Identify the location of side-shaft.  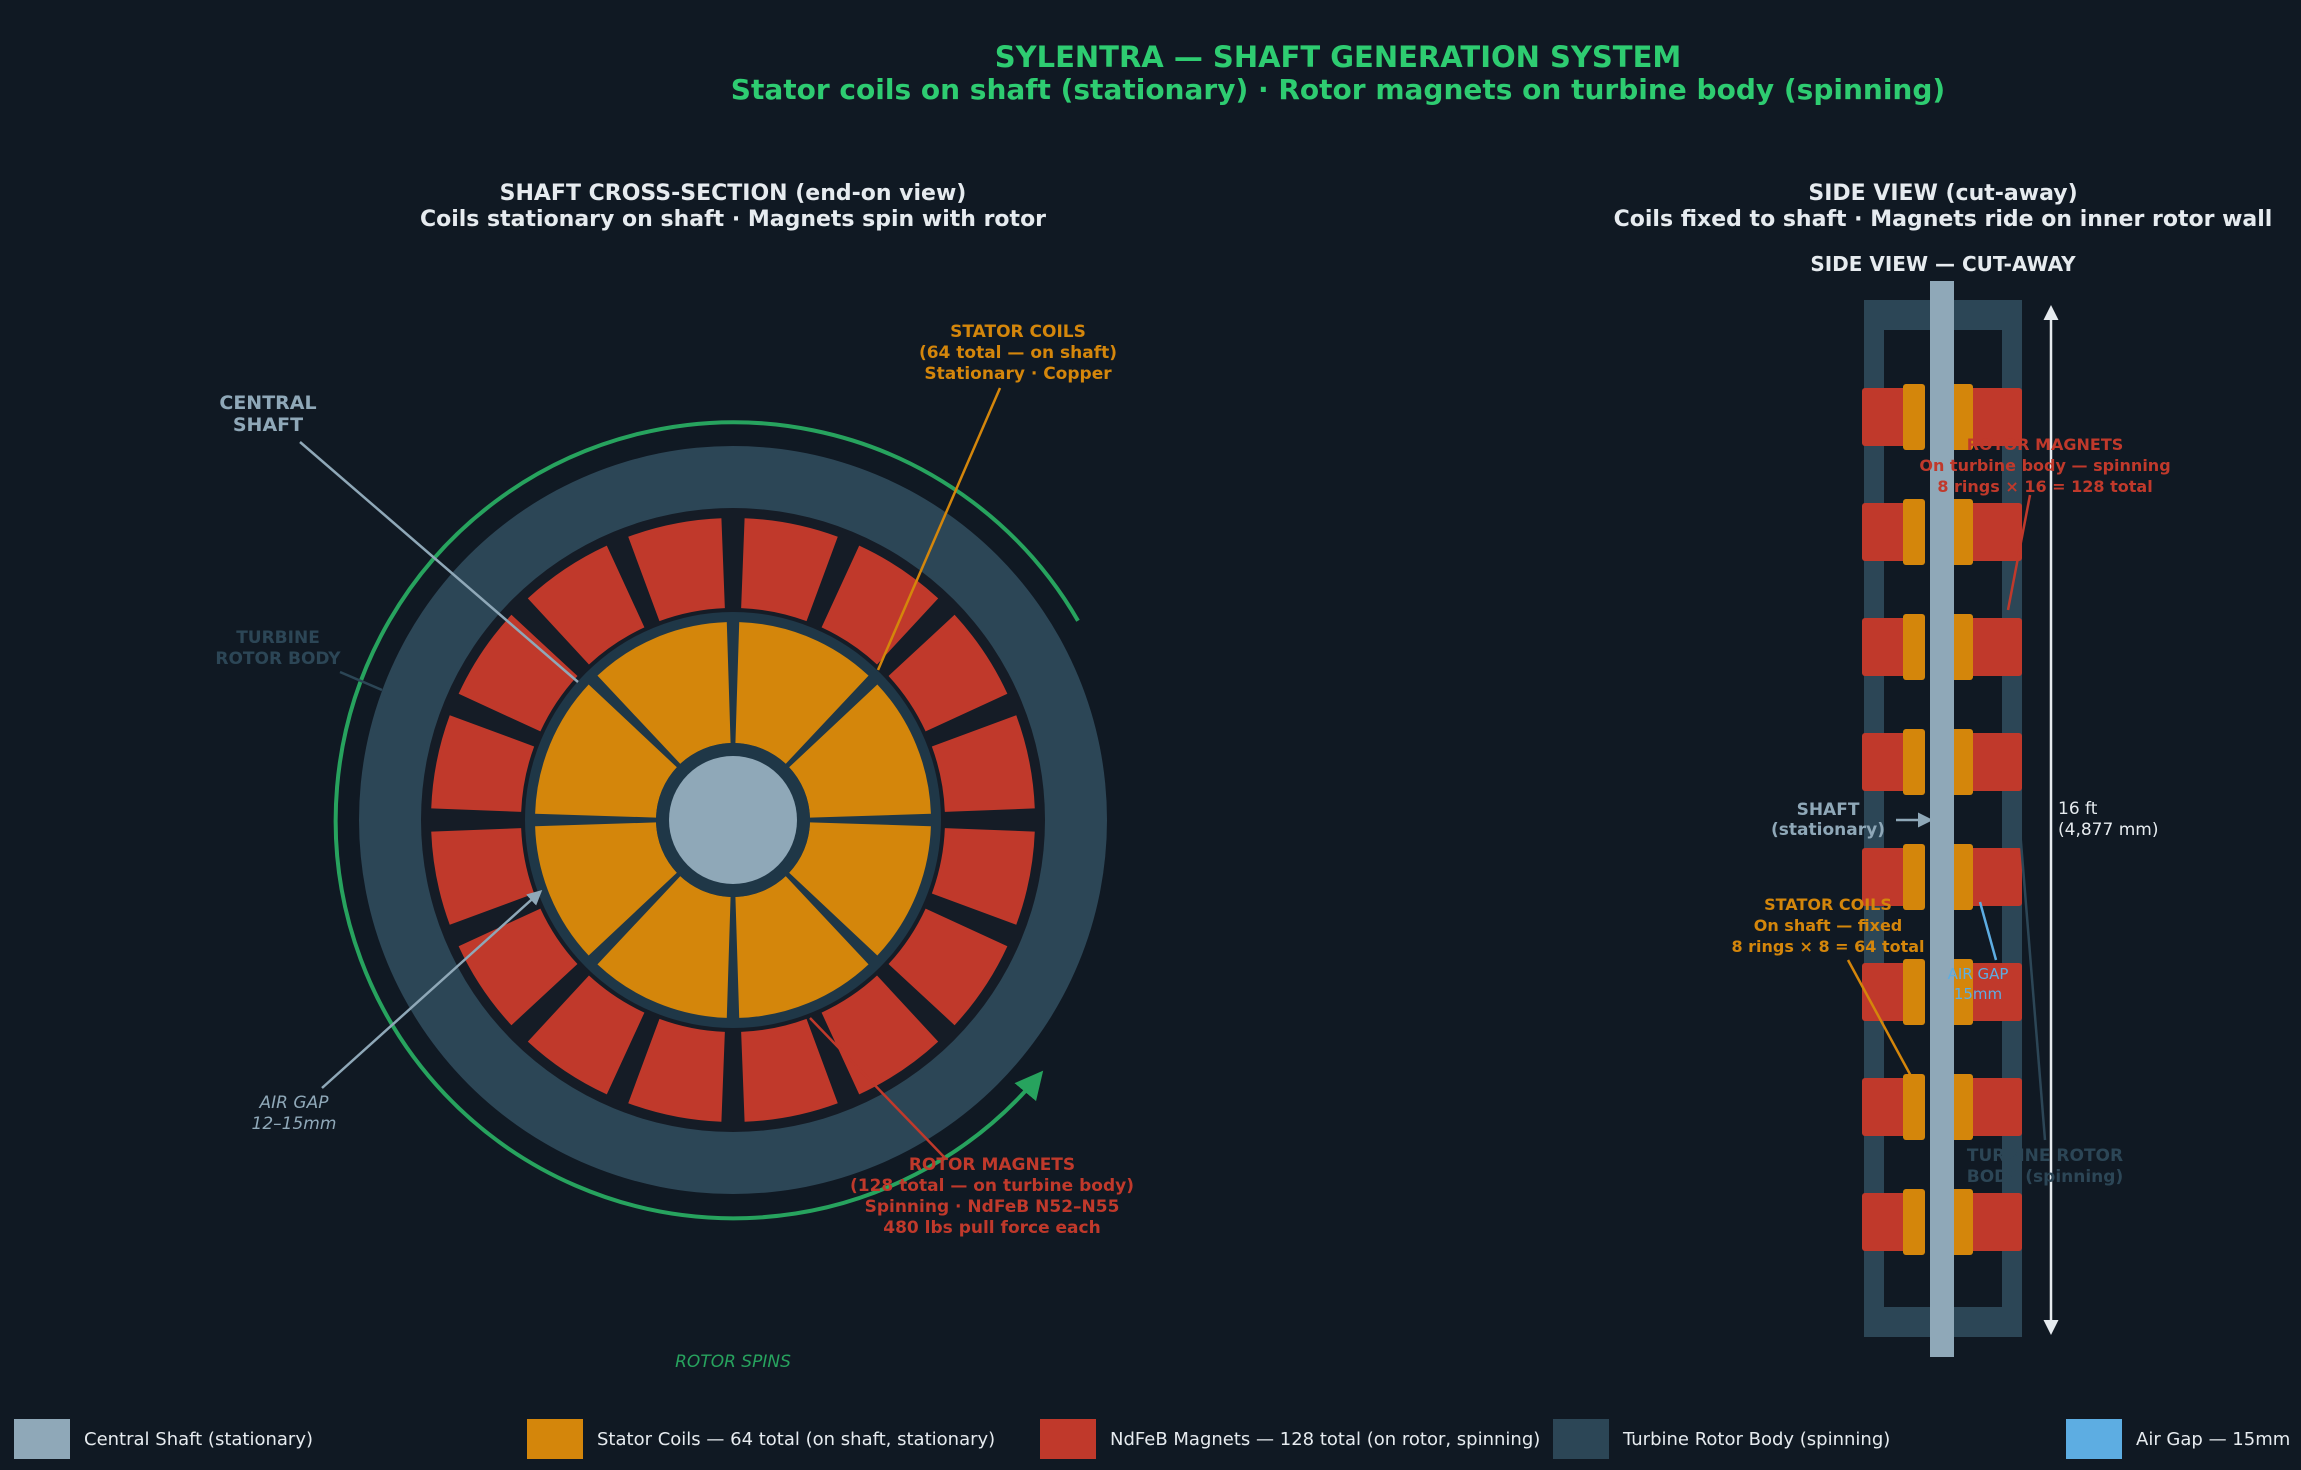
(1942, 819).